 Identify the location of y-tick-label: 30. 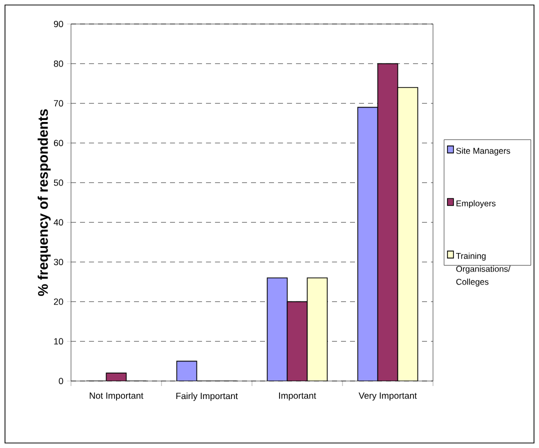
(59, 262).